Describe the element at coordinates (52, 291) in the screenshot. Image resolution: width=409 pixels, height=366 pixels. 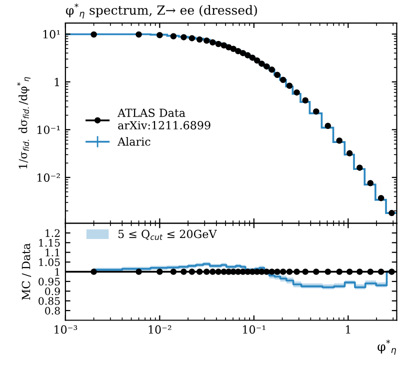
I see `y-tick-label: 0.9` at that location.